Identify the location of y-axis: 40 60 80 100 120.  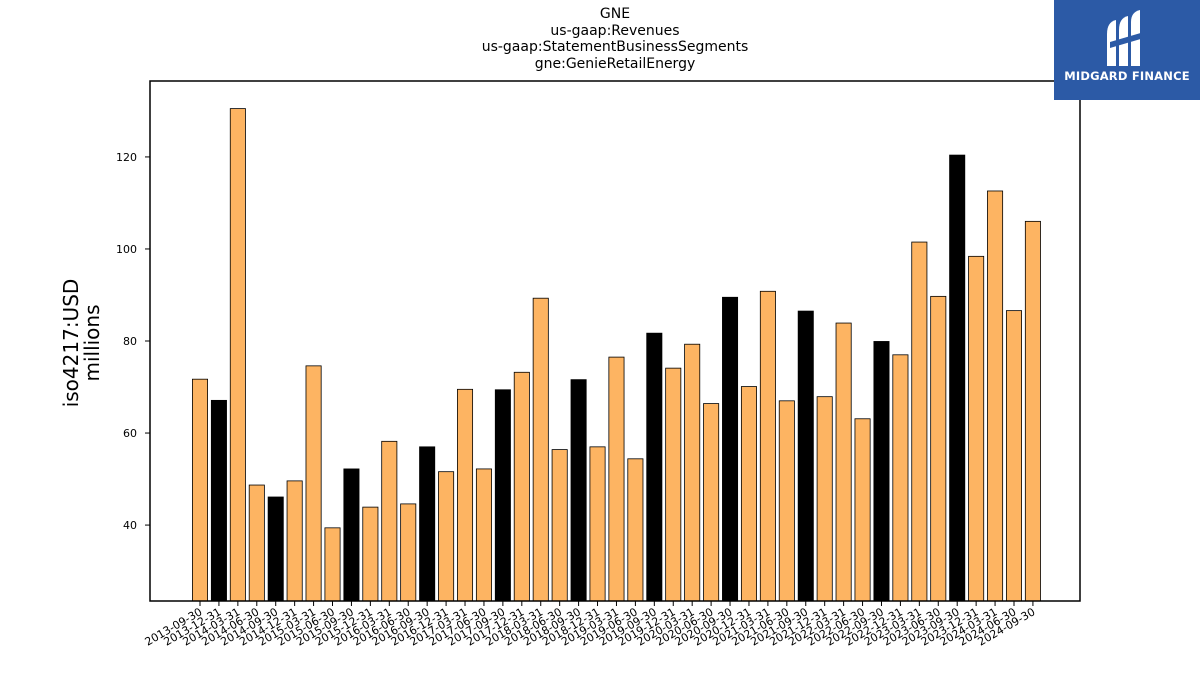
(133, 341).